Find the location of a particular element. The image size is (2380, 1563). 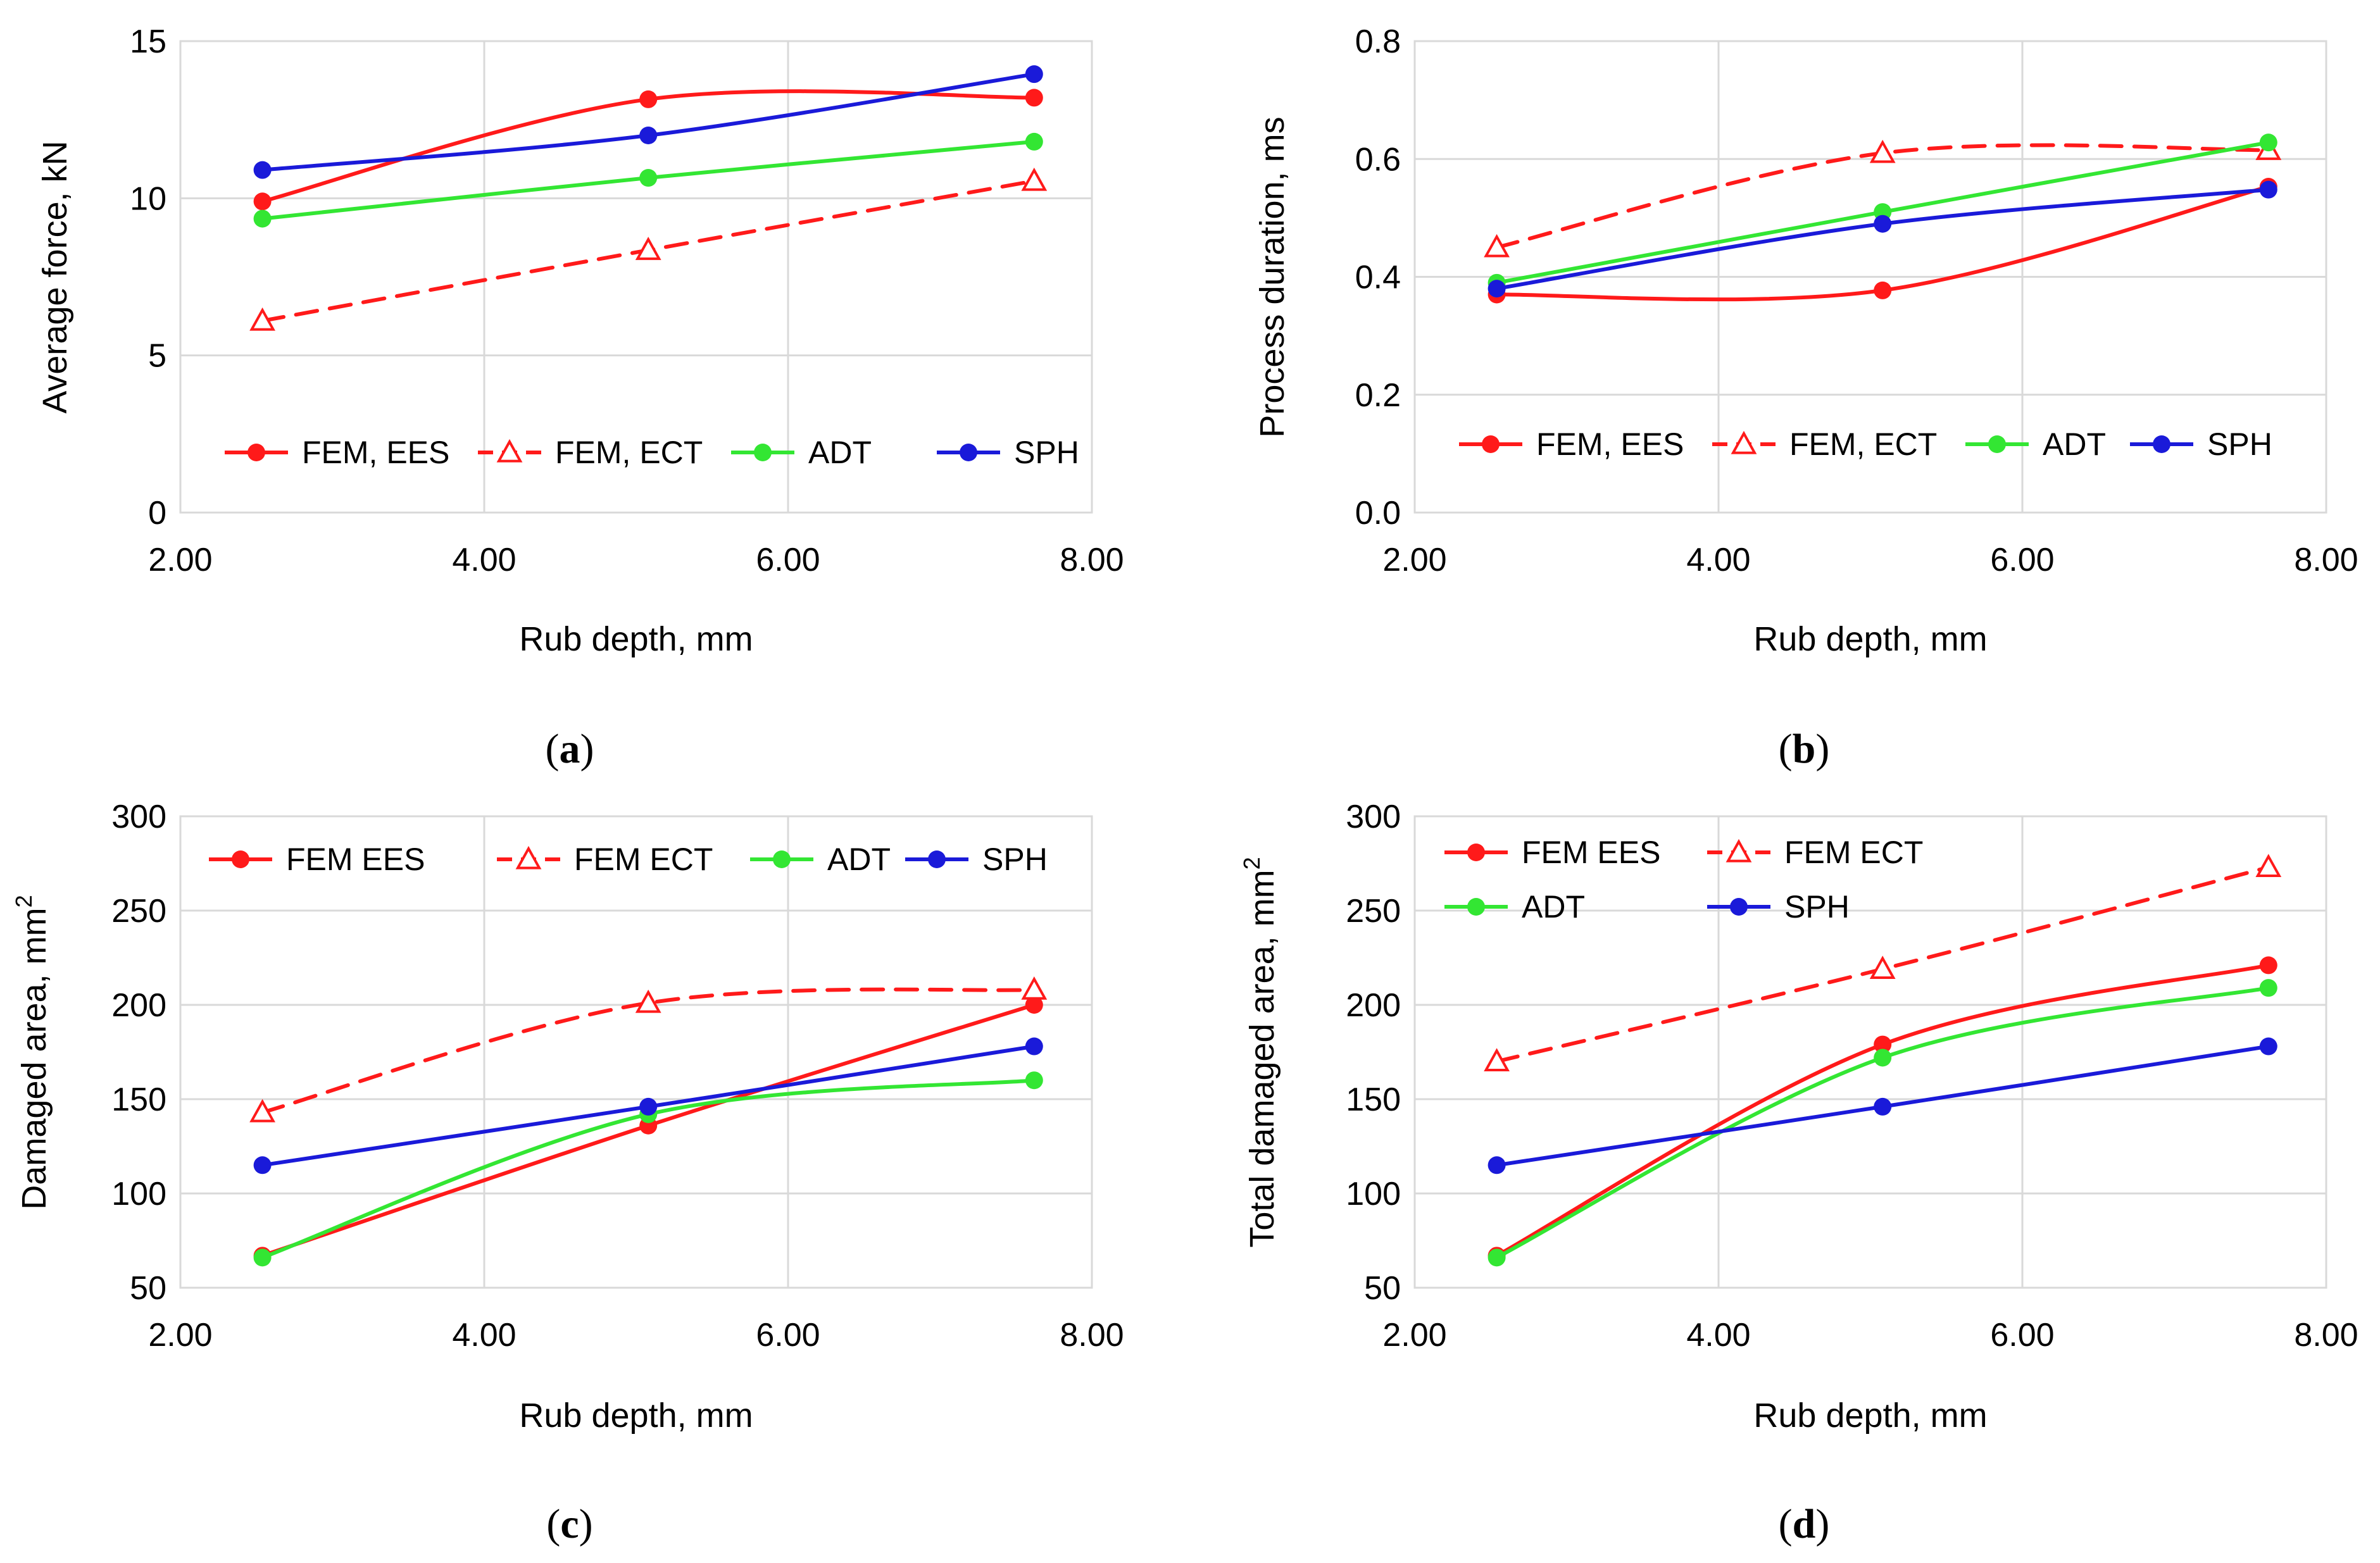

y-axis-title-text: Total damaged area, mm is located at coordinates (1262, 1058).